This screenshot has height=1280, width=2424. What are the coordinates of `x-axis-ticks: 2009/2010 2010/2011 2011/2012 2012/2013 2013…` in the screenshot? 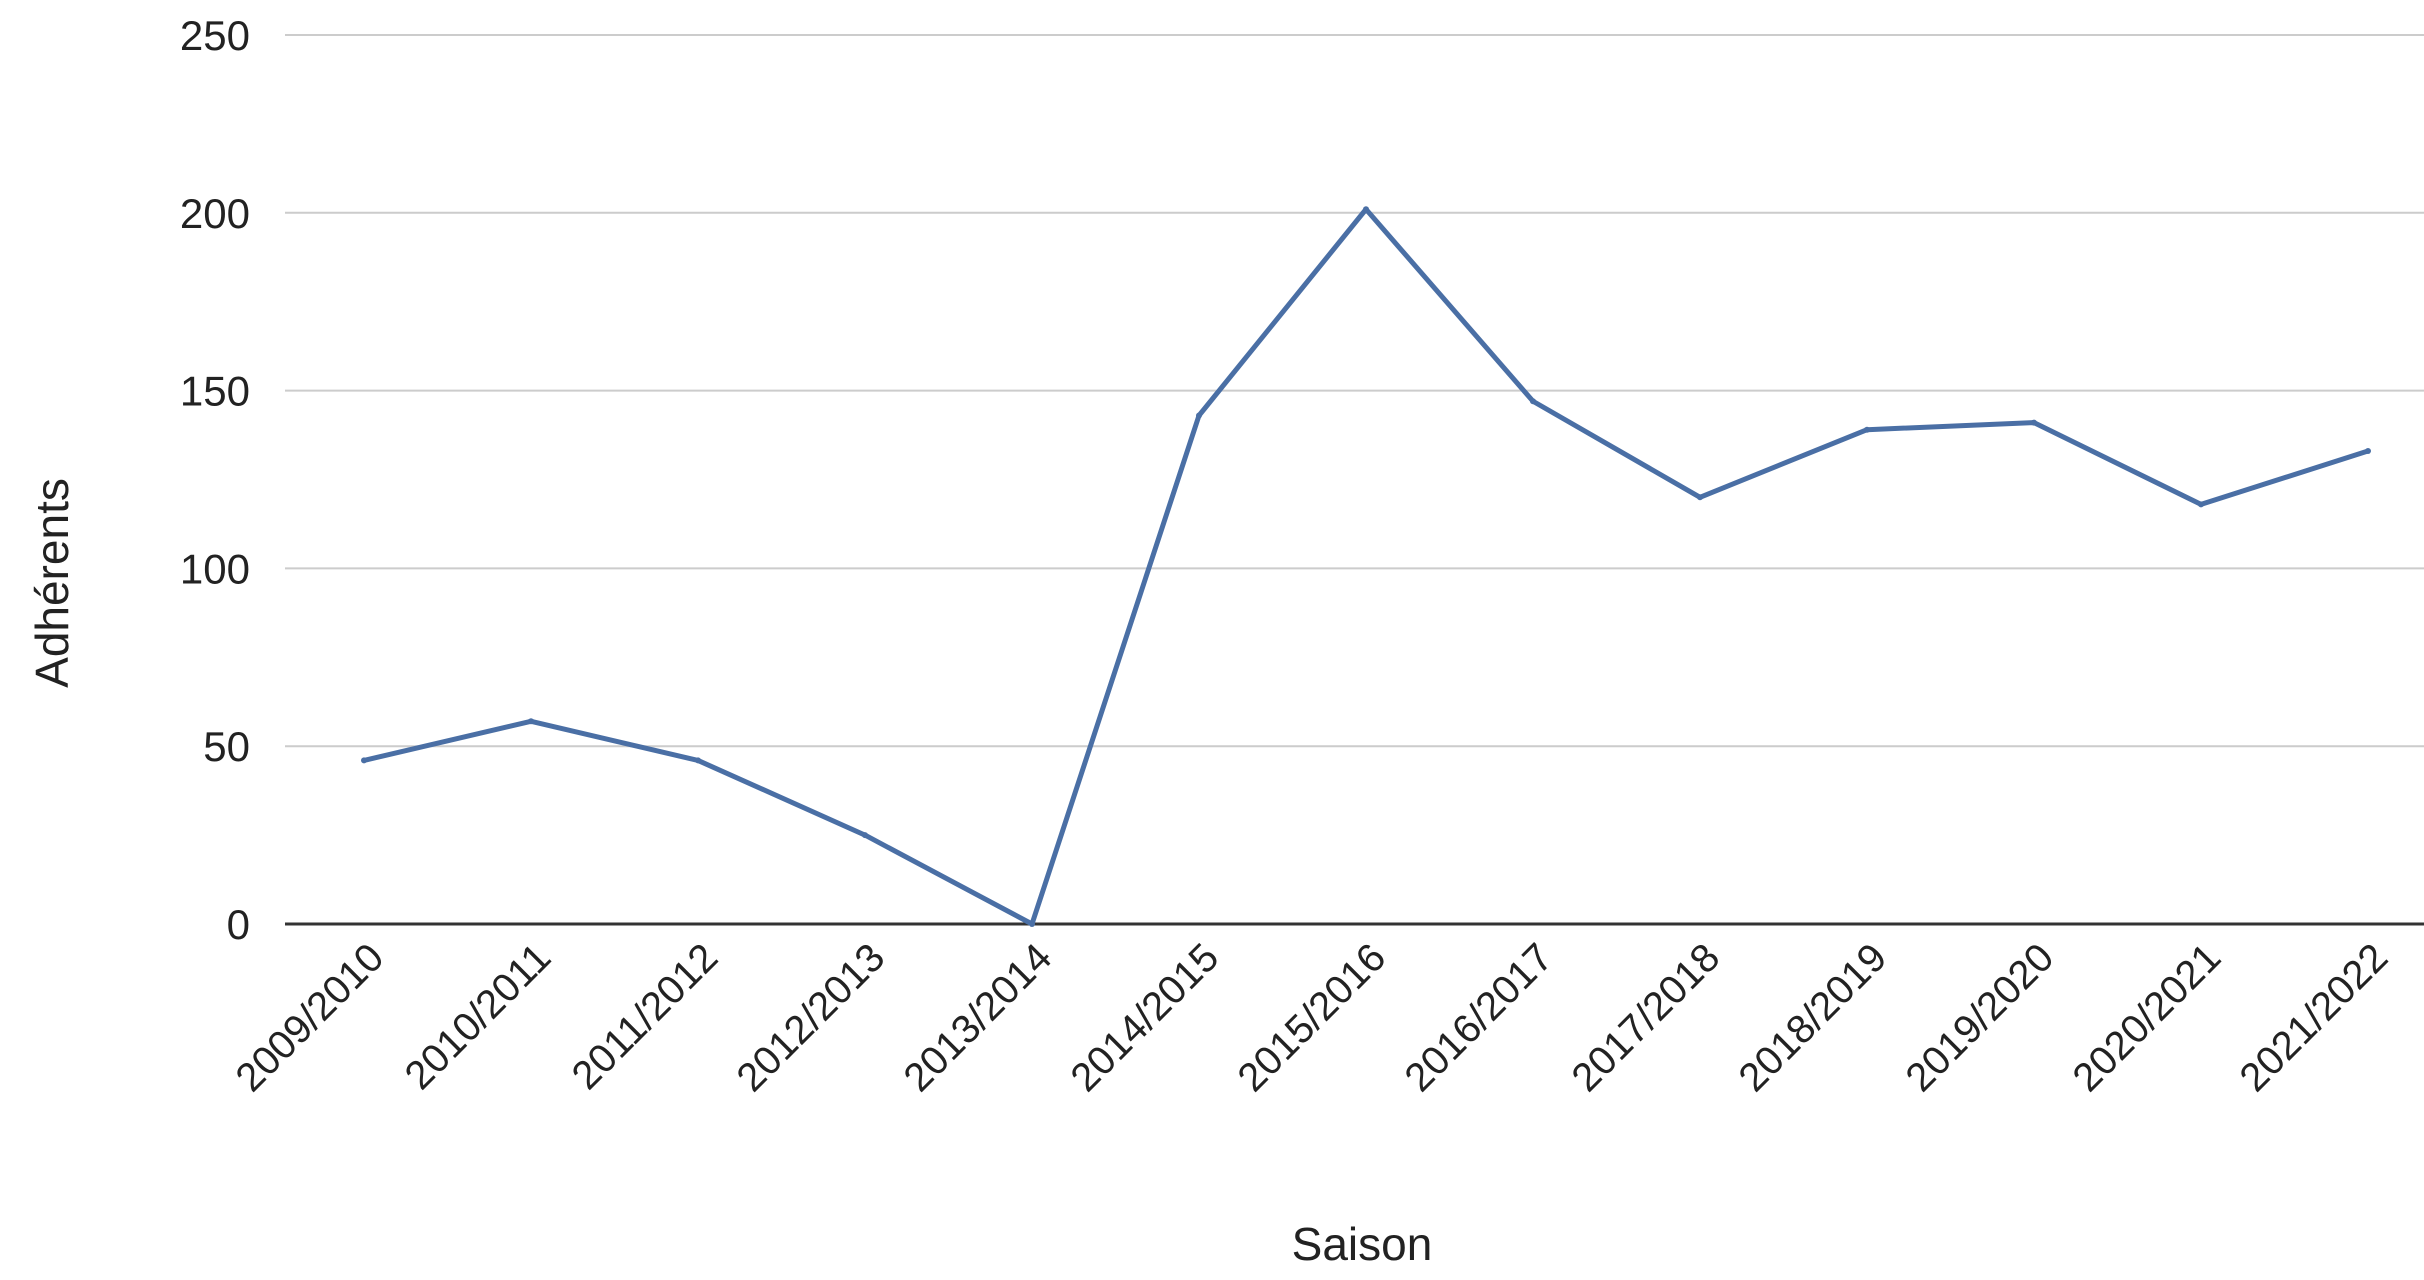 It's located at (1312, 1017).